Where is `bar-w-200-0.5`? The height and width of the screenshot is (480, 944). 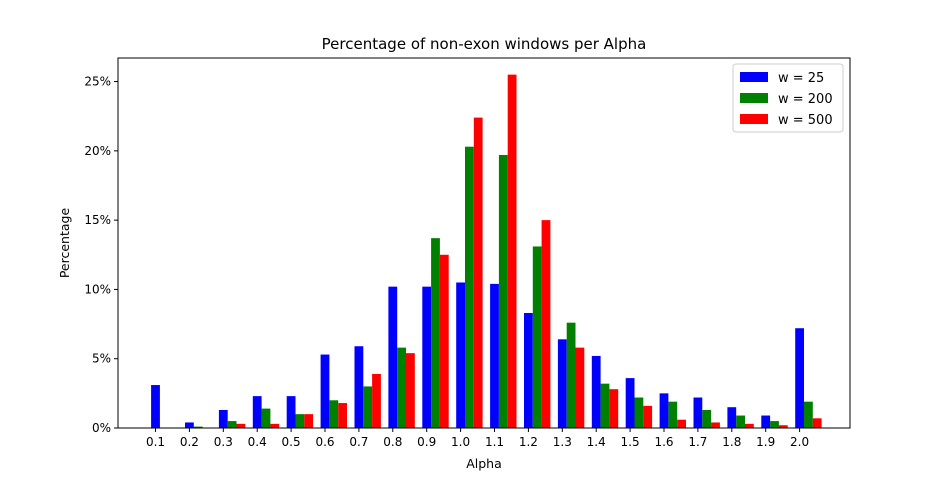 bar-w-200-0.5 is located at coordinates (300, 421).